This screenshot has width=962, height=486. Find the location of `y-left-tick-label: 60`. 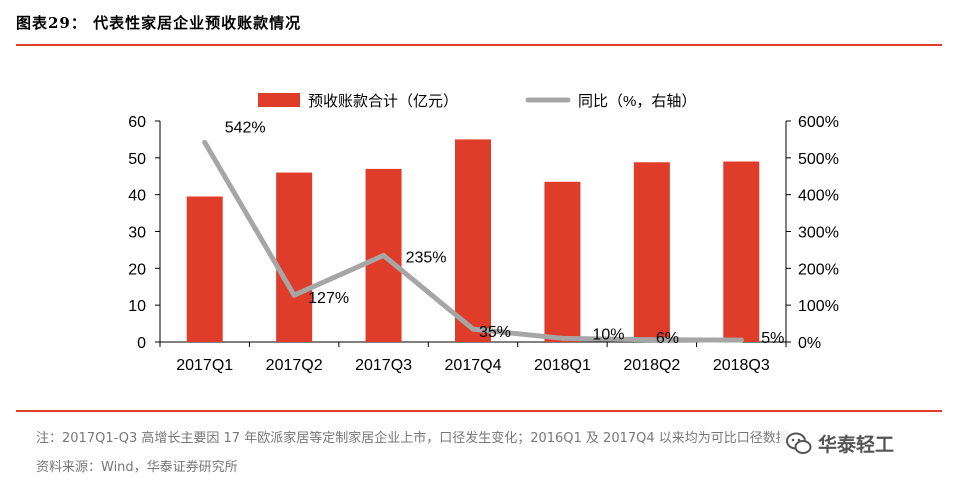

y-left-tick-label: 60 is located at coordinates (137, 122).